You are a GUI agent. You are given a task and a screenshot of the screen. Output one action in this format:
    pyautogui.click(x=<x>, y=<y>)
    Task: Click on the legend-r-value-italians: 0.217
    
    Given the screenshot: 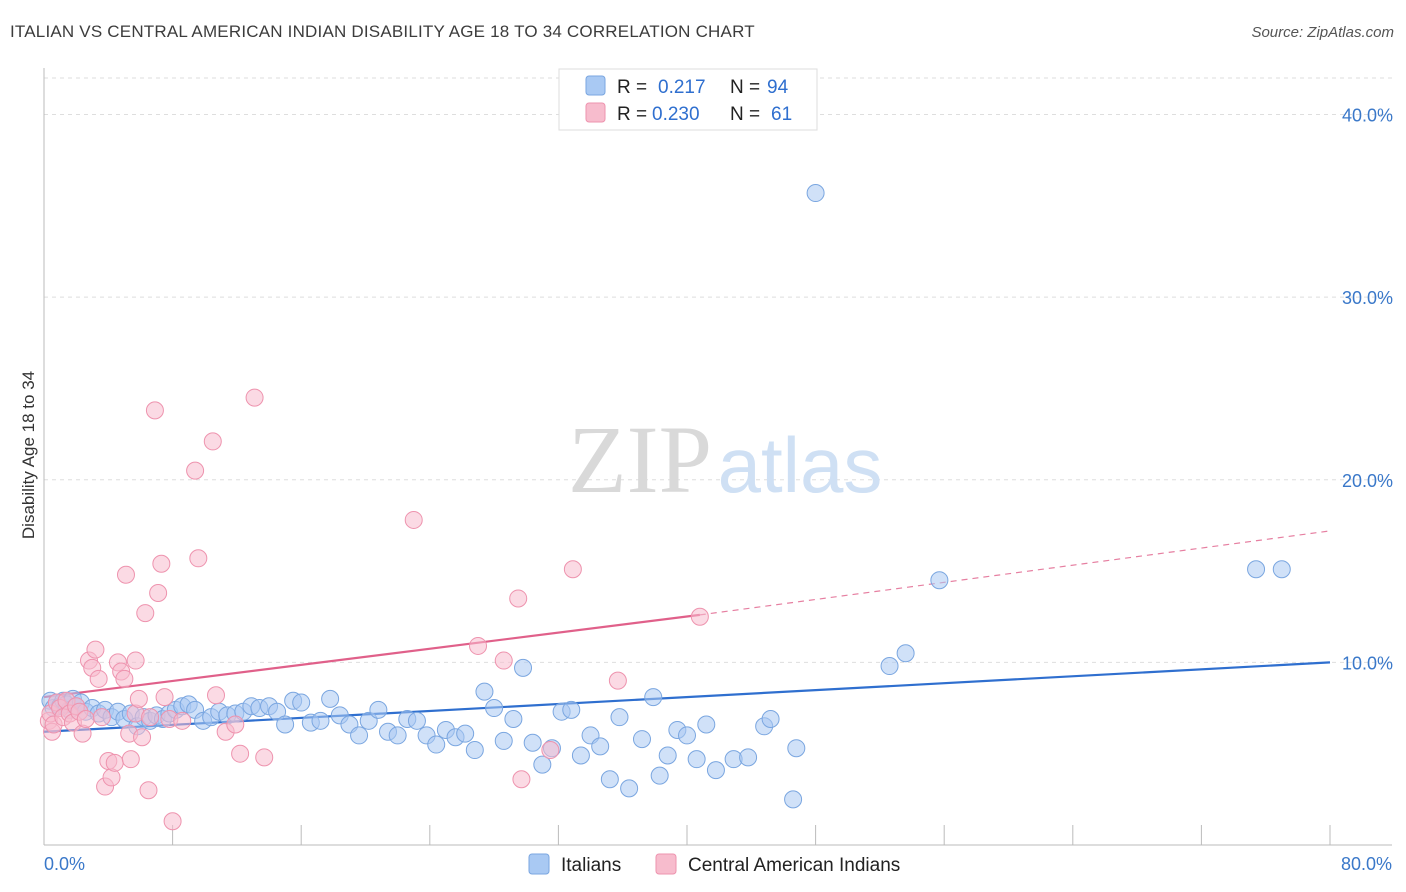 What is the action you would take?
    pyautogui.click(x=682, y=87)
    